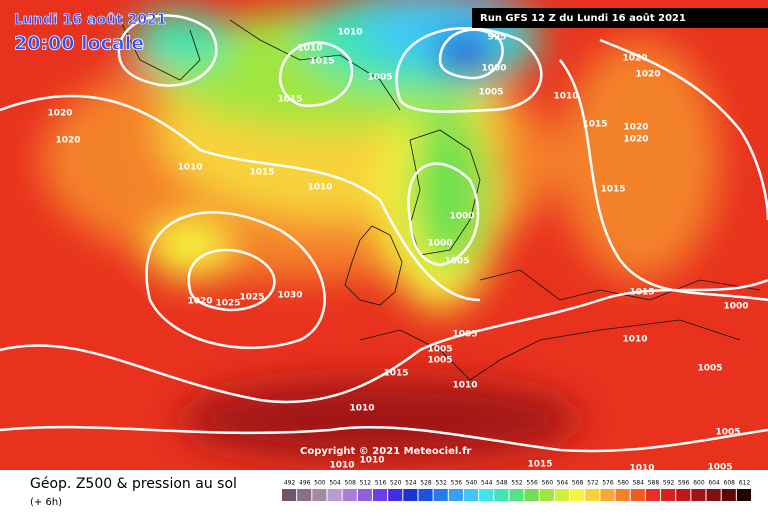 The image size is (768, 516). What do you see at coordinates (714, 483) in the screenshot?
I see `scale-label: 604` at bounding box center [714, 483].